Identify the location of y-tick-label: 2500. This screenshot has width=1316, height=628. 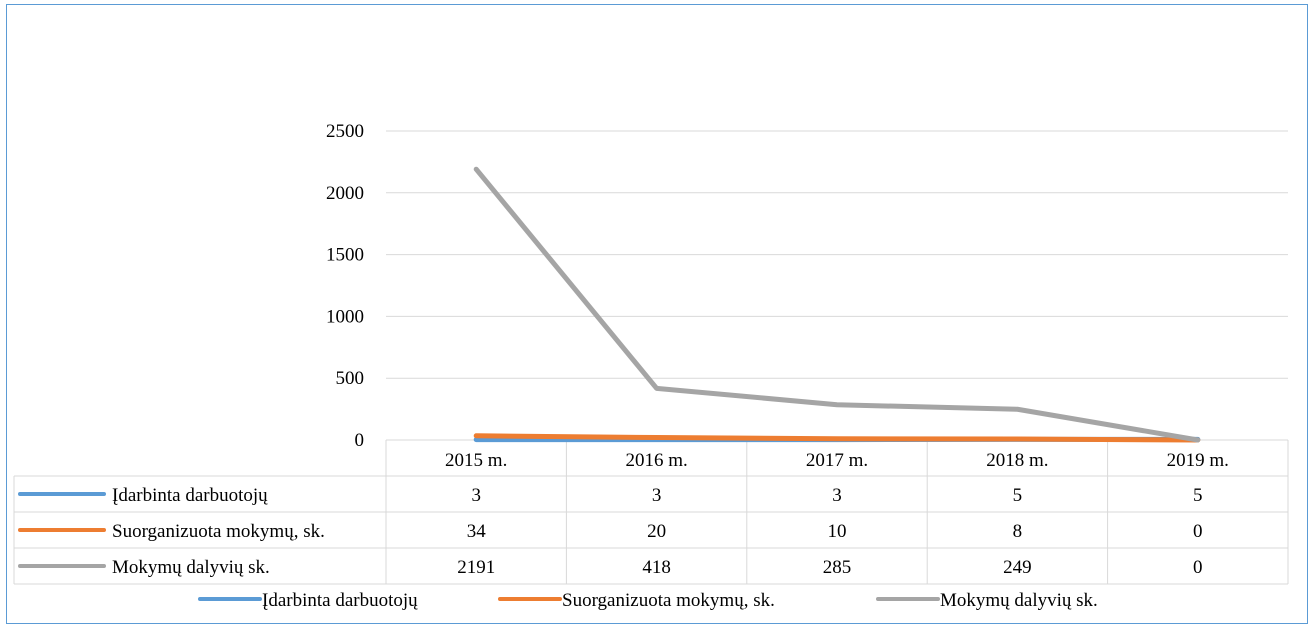
(345, 131).